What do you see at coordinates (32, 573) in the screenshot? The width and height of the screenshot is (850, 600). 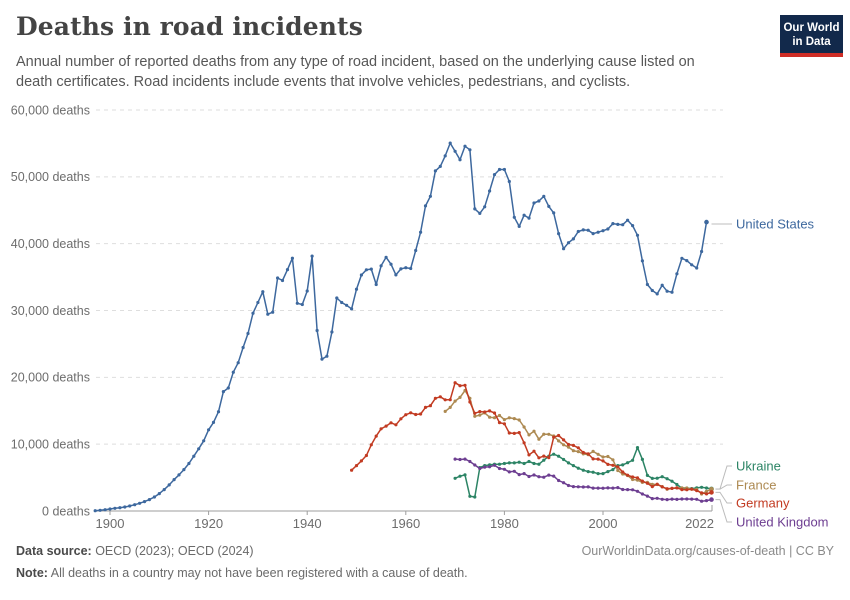 I see `note-label: Note:` at bounding box center [32, 573].